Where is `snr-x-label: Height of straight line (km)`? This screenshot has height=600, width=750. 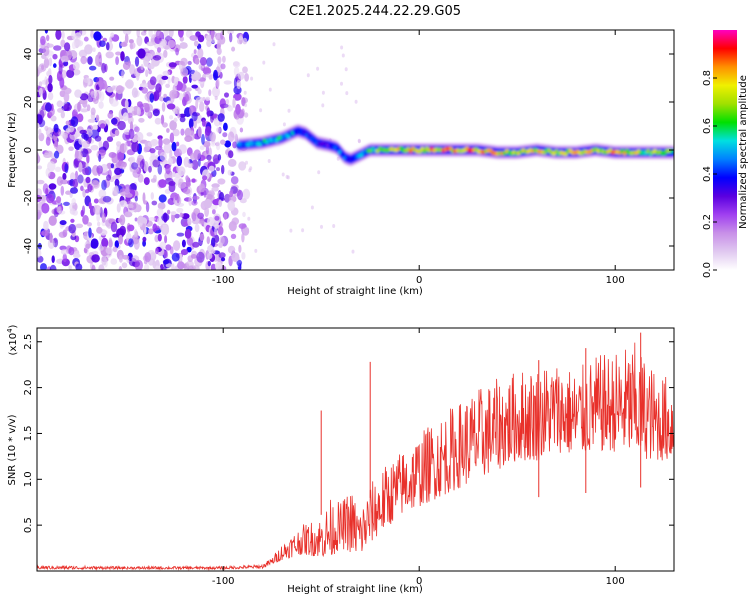 snr-x-label: Height of straight line (km) is located at coordinates (355, 589).